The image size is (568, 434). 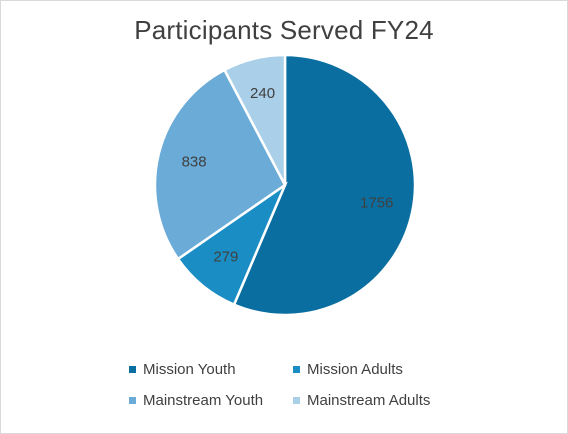 I want to click on legend-label: Mainstream Youth, so click(x=203, y=400).